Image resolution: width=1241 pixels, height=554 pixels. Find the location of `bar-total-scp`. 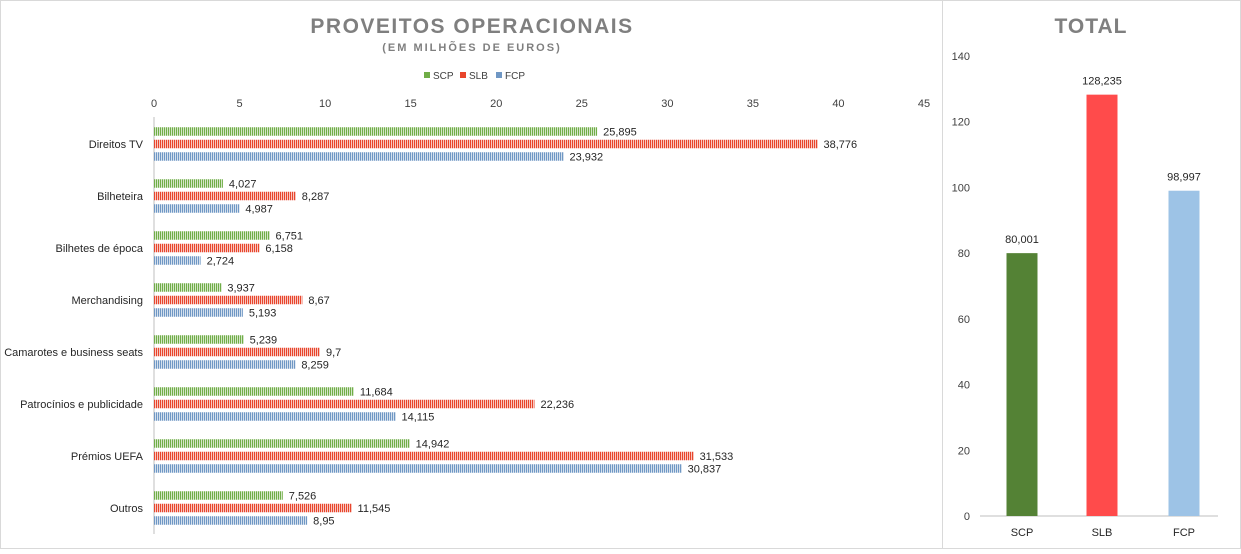

bar-total-scp is located at coordinates (1022, 384).